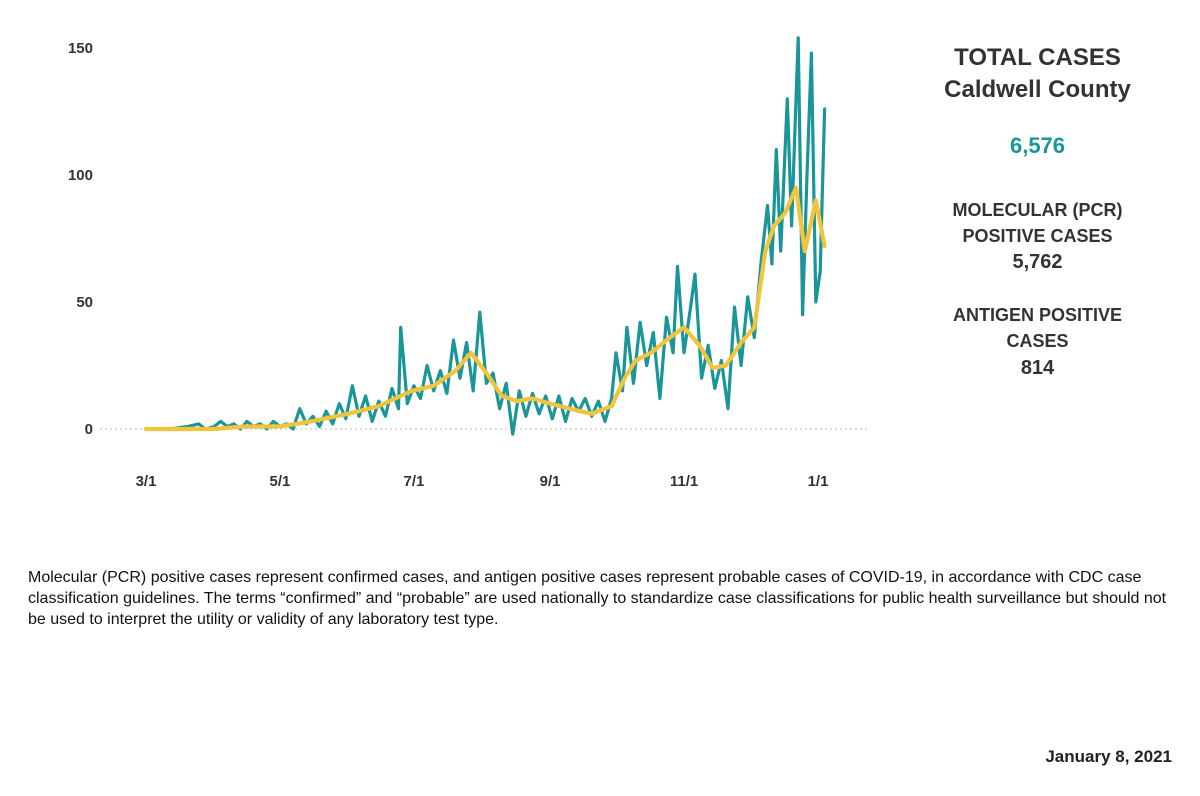 The width and height of the screenshot is (1200, 796). I want to click on y-tick-label: 100, so click(80, 175).